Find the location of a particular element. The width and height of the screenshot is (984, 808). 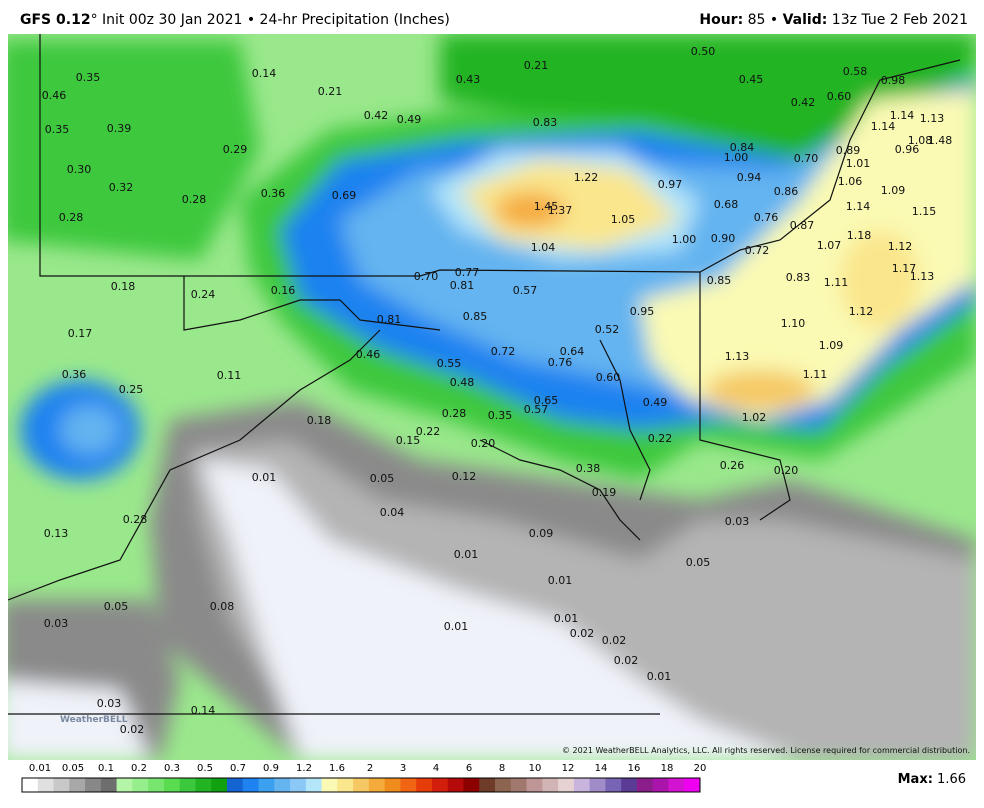

value-label: 0.09 is located at coordinates (541, 533).